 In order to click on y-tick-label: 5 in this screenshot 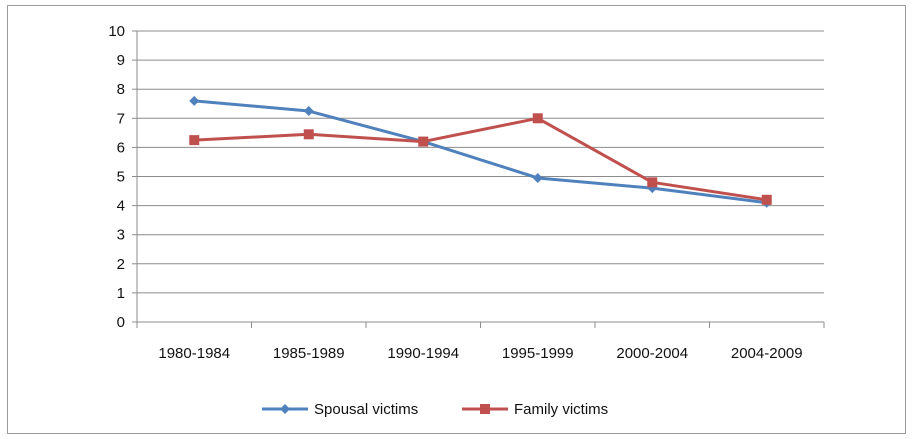, I will do `click(121, 177)`.